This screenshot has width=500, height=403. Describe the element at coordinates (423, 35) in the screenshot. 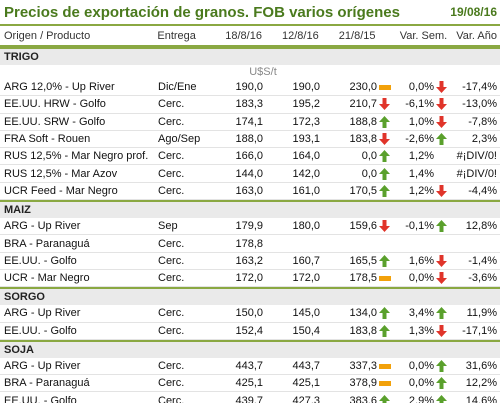

I see `header-var-sem: Var. Sem.` at that location.